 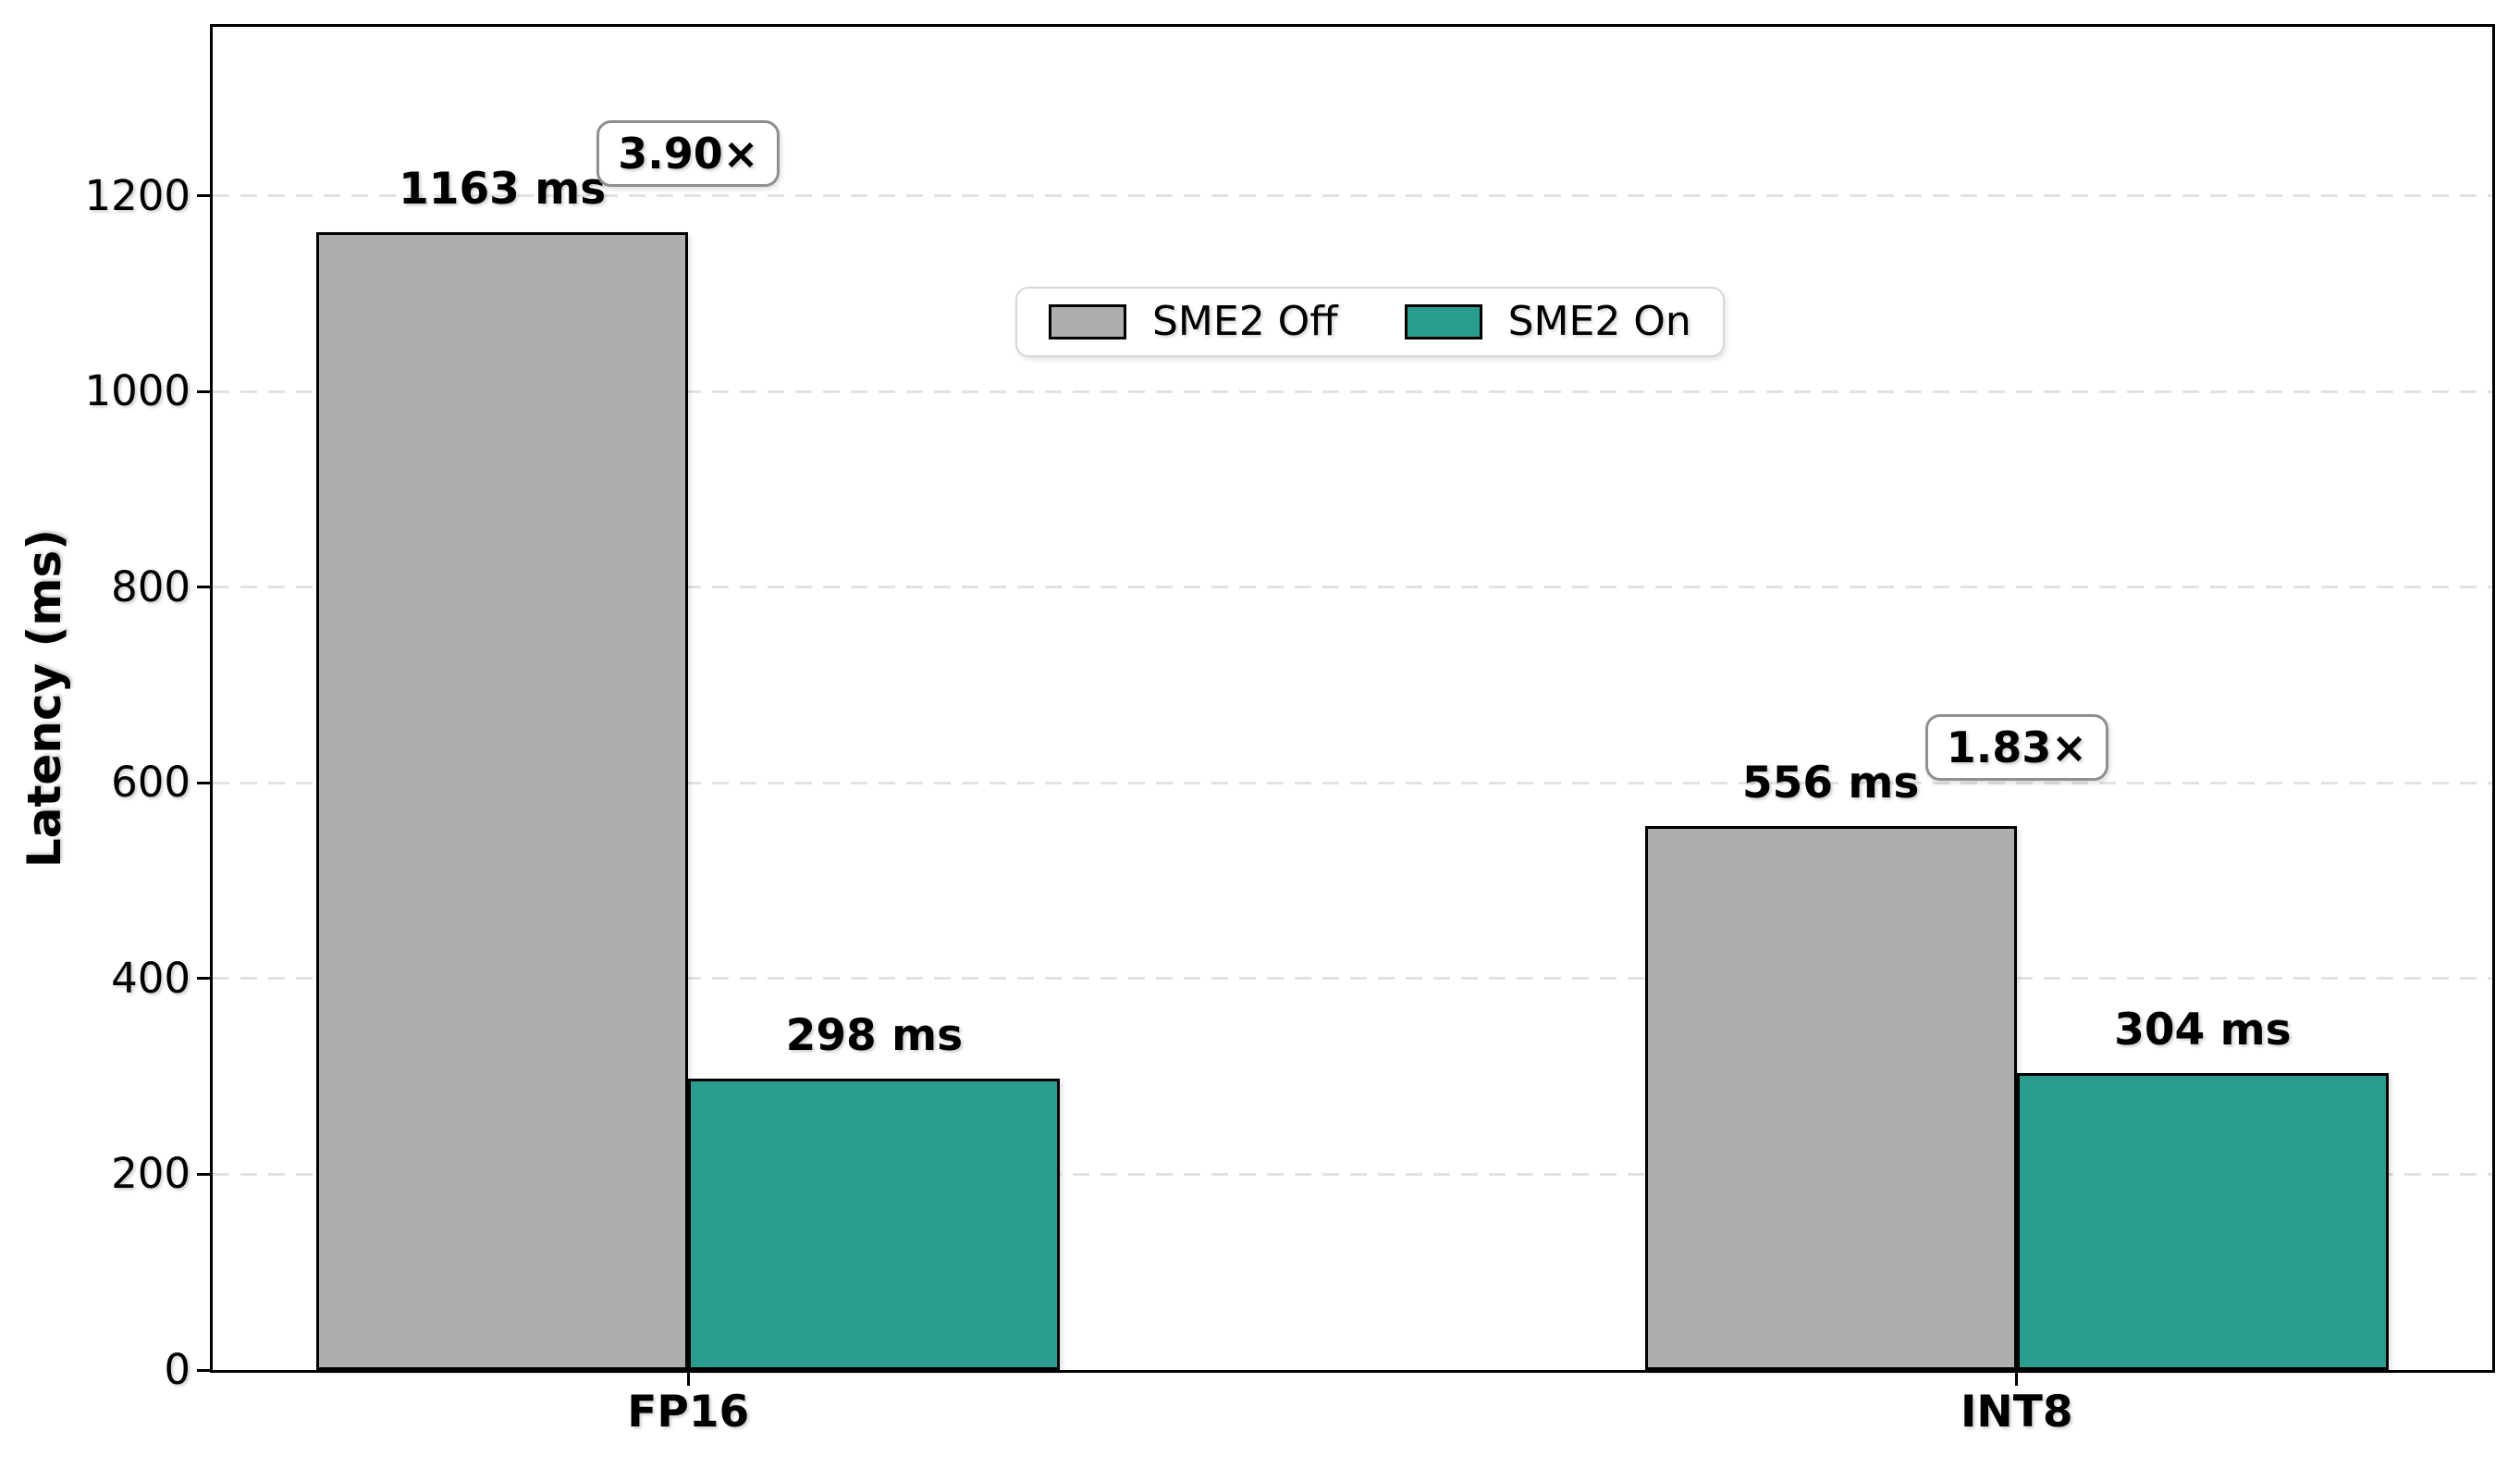 I want to click on y-tick-label-400: 400, so click(x=151, y=978).